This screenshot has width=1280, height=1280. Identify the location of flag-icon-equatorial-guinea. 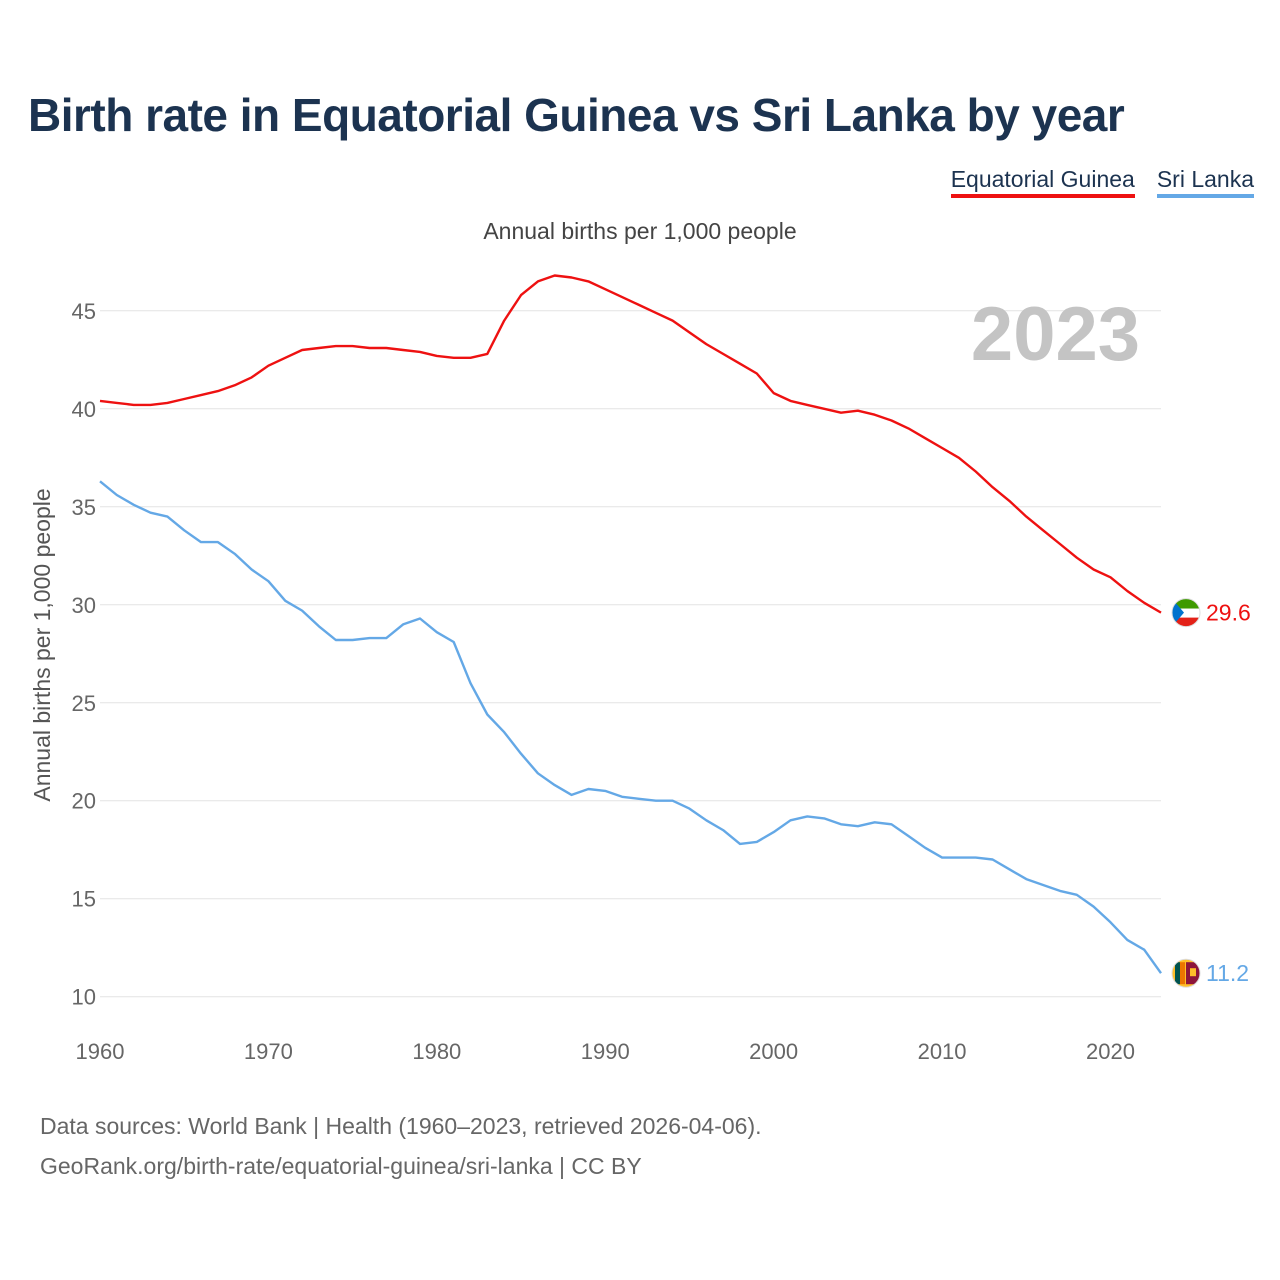
(1186, 613).